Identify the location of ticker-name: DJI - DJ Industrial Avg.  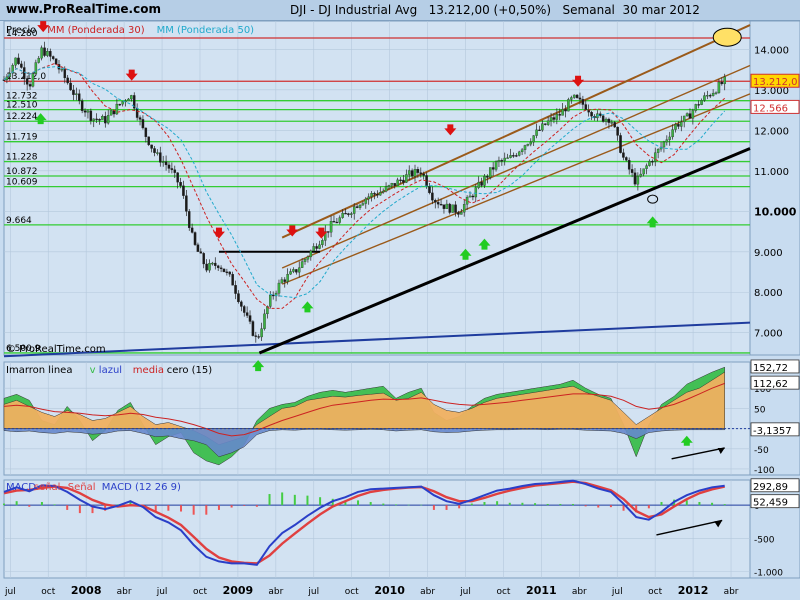
(354, 10).